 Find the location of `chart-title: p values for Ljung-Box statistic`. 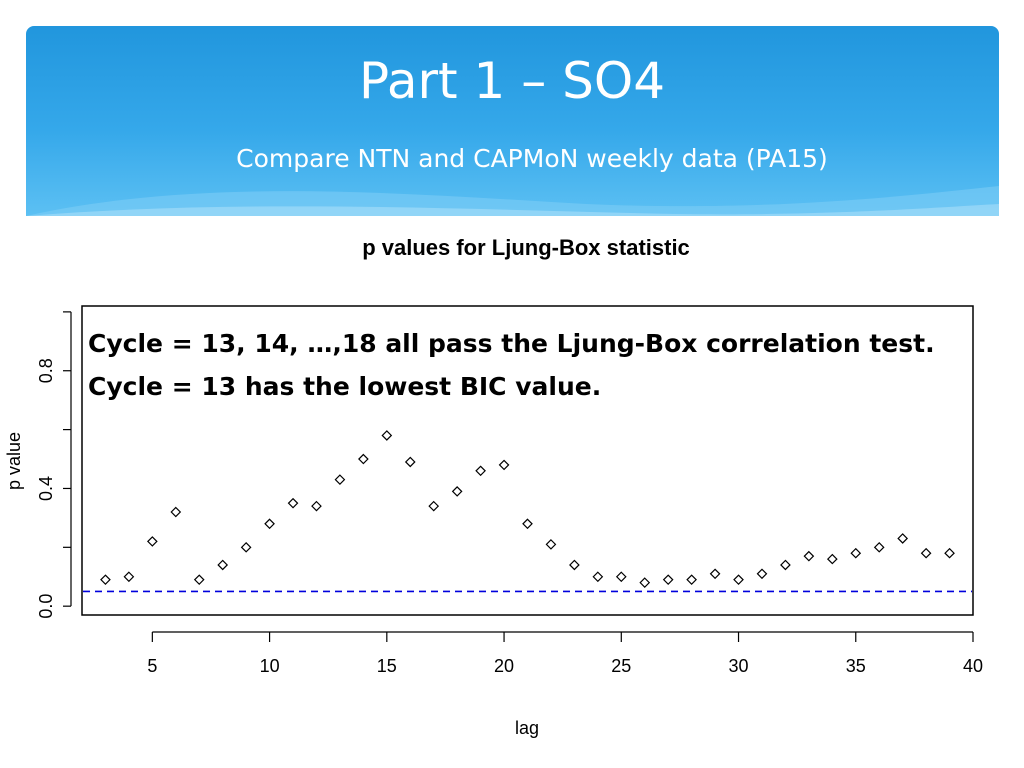

chart-title: p values for Ljung-Box statistic is located at coordinates (526, 247).